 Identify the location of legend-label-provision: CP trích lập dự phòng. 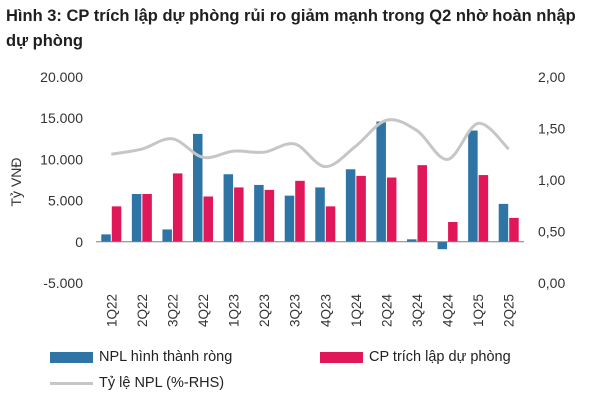
(440, 357).